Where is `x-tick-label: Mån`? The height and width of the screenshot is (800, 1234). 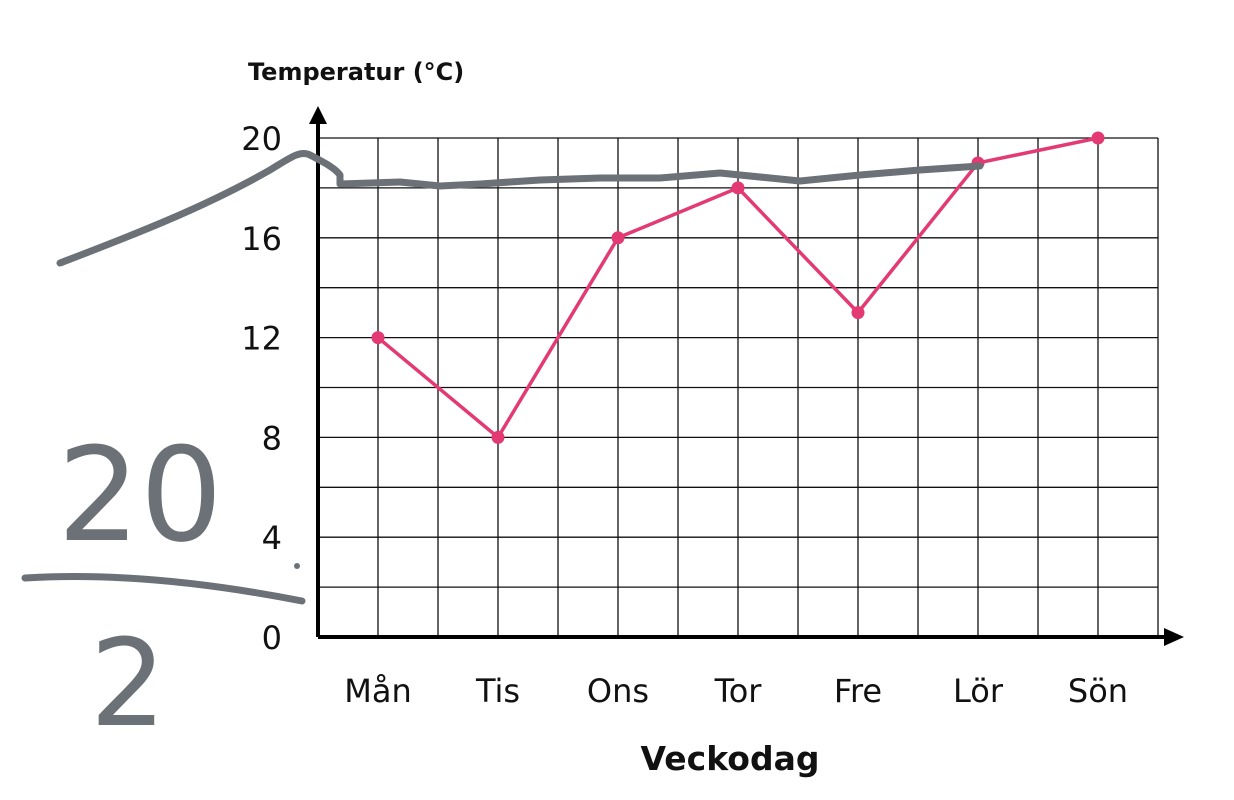
x-tick-label: Mån is located at coordinates (378, 691).